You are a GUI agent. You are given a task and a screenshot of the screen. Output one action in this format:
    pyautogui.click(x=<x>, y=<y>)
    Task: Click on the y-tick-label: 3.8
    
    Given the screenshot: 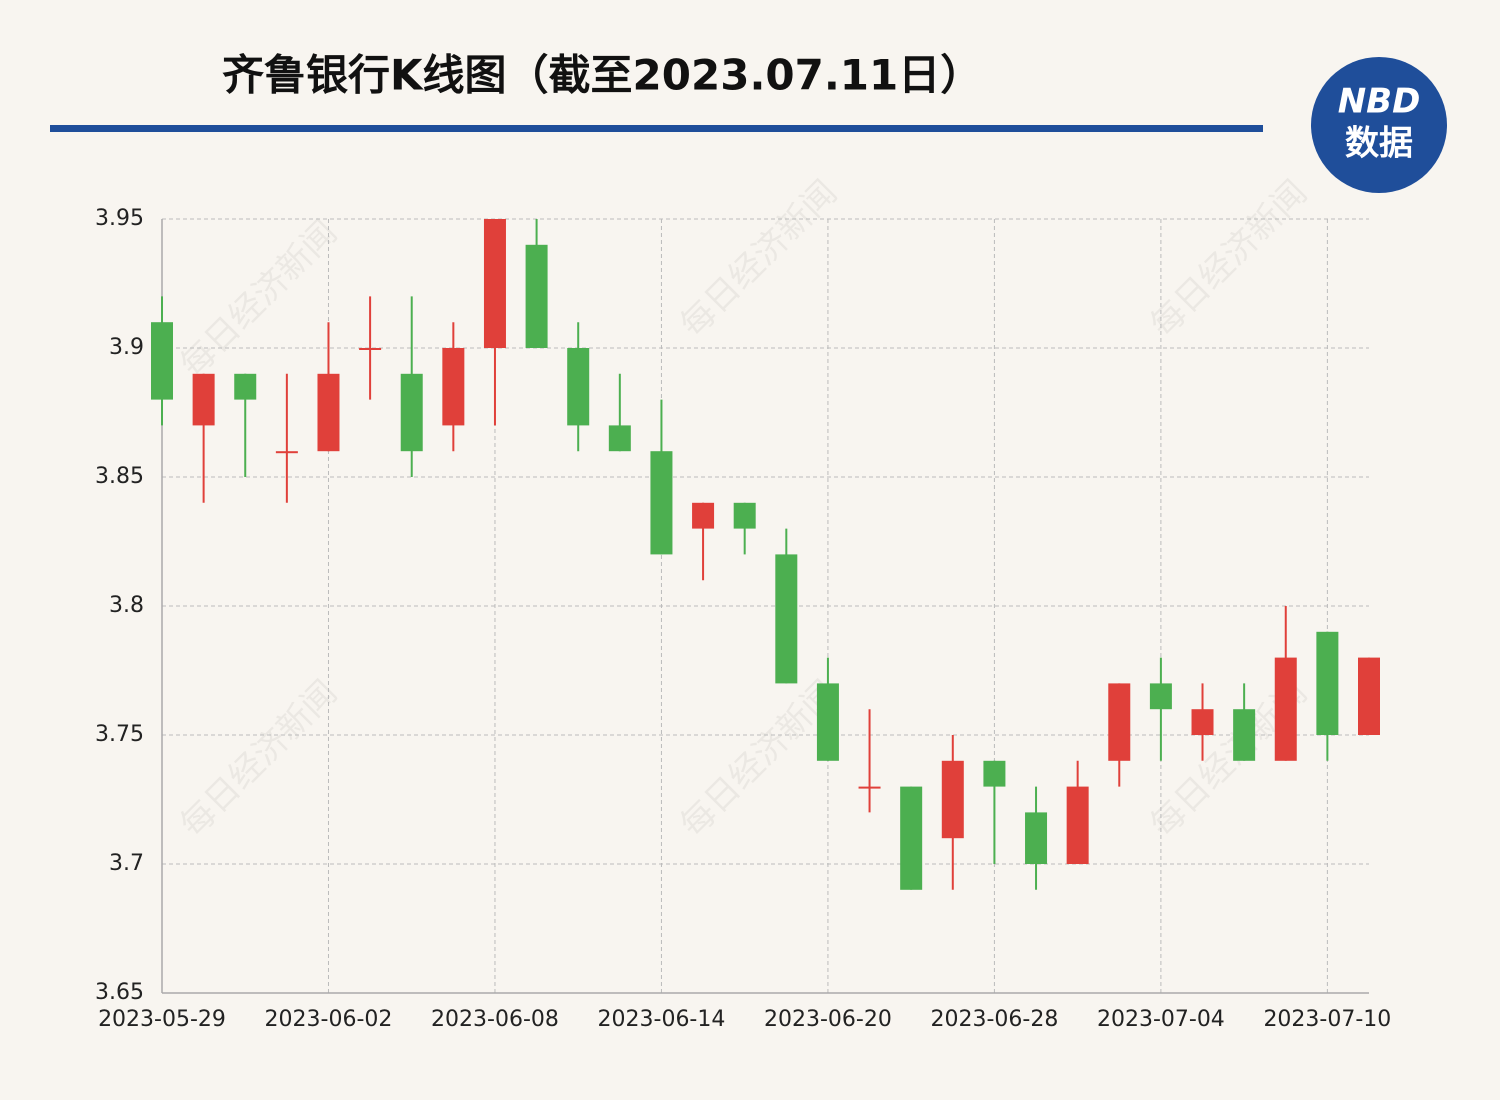 What is the action you would take?
    pyautogui.click(x=126, y=605)
    